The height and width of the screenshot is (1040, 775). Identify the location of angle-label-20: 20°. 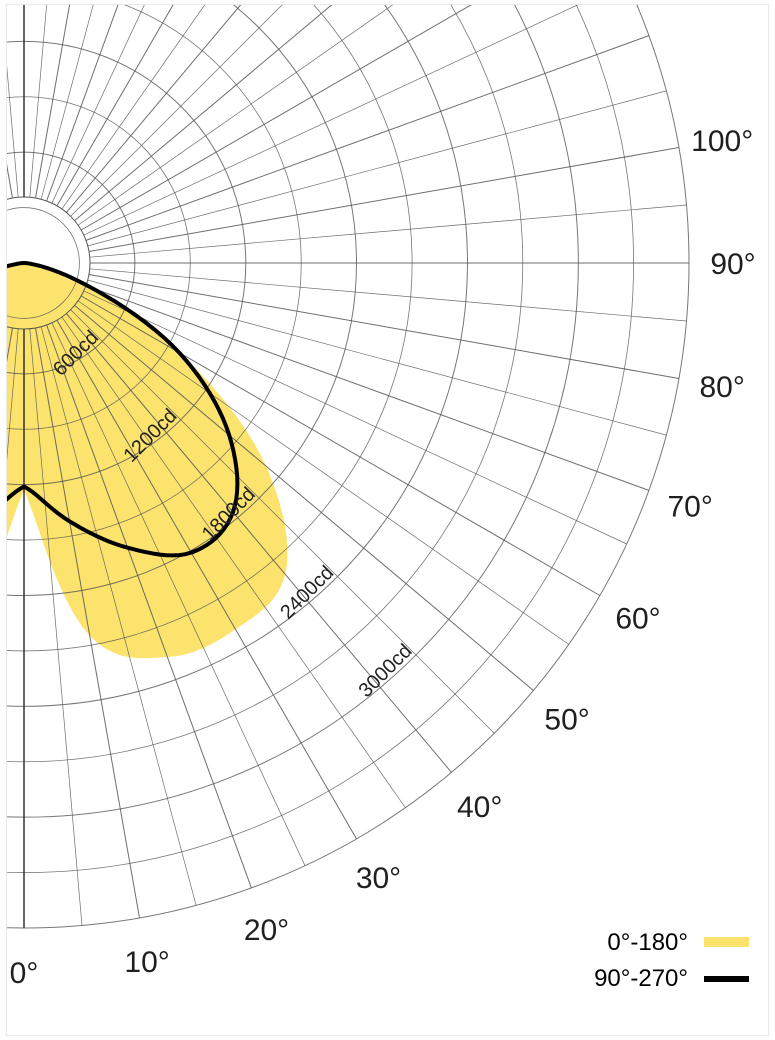
(266, 930).